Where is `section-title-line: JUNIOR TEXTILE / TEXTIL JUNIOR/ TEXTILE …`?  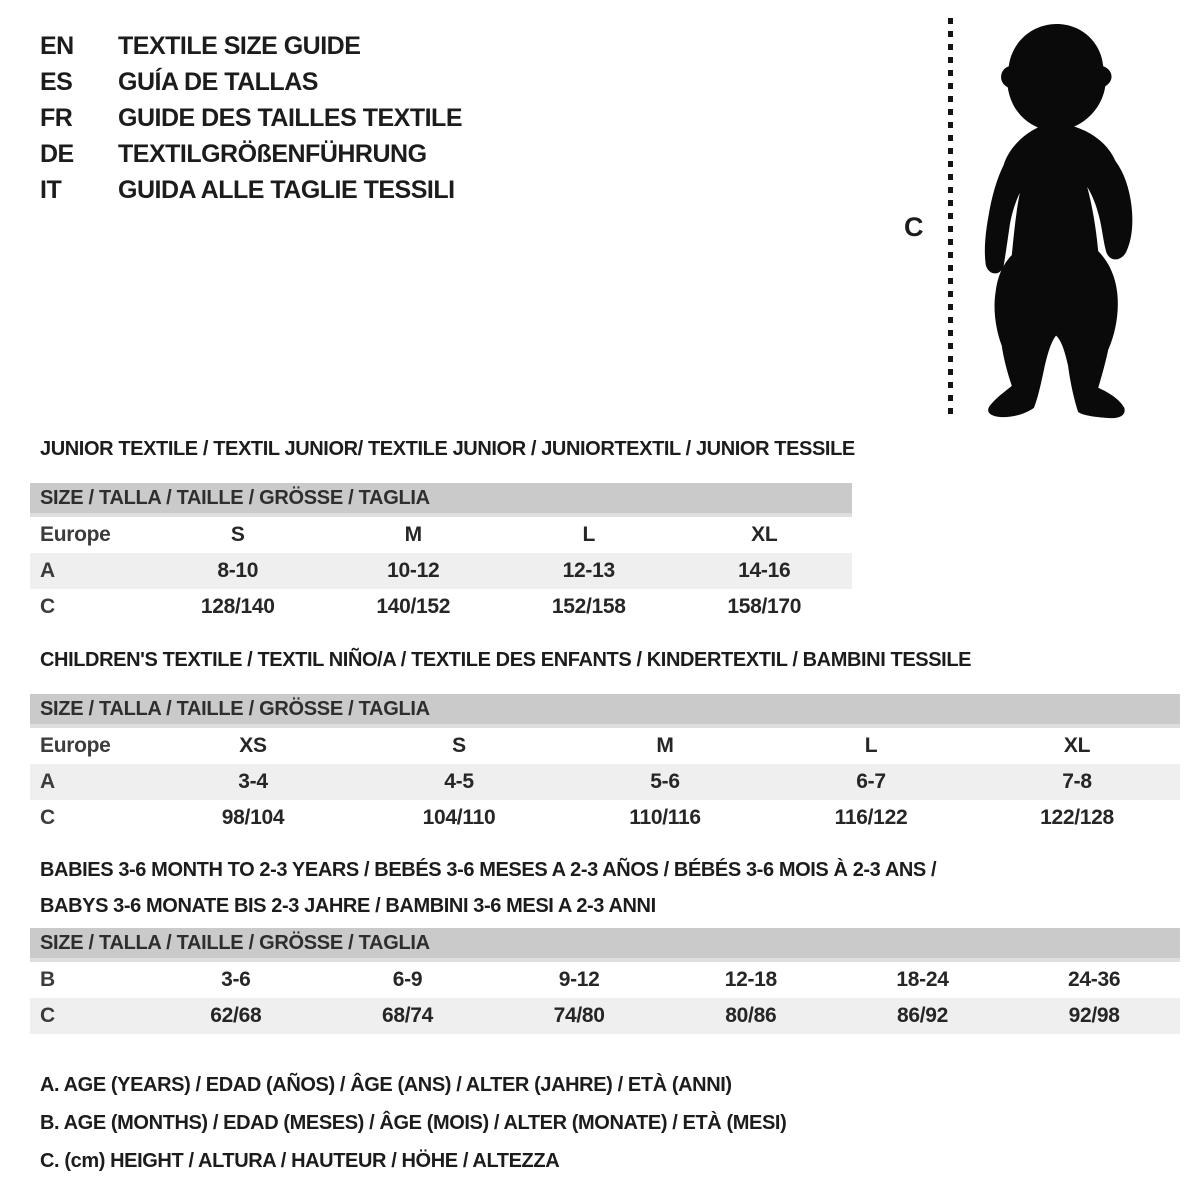 section-title-line: JUNIOR TEXTILE / TEXTIL JUNIOR/ TEXTILE … is located at coordinates (447, 449).